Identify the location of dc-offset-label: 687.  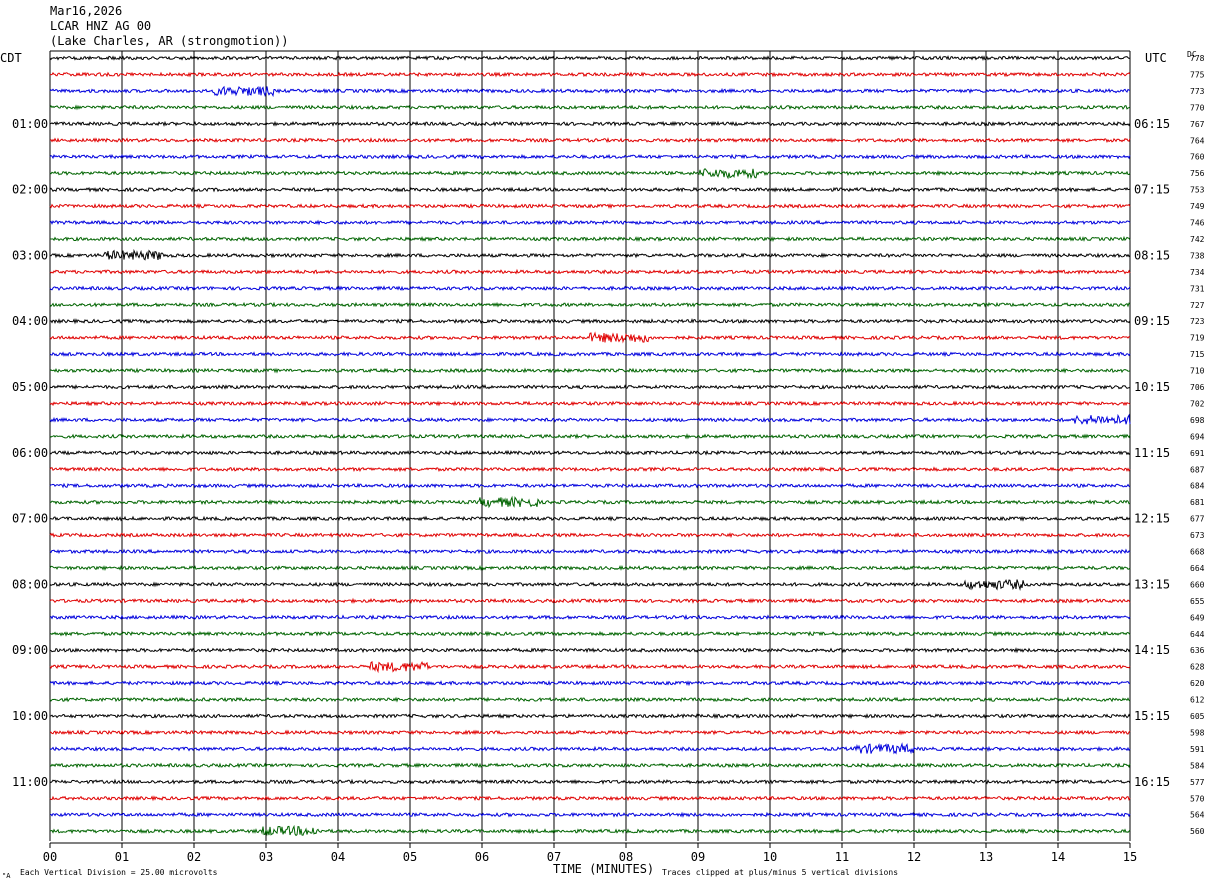
(1197, 469).